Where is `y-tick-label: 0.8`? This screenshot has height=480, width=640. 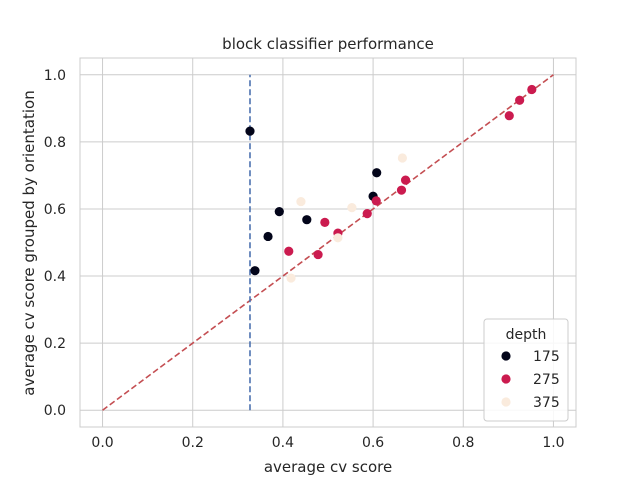 y-tick-label: 0.8 is located at coordinates (55, 143).